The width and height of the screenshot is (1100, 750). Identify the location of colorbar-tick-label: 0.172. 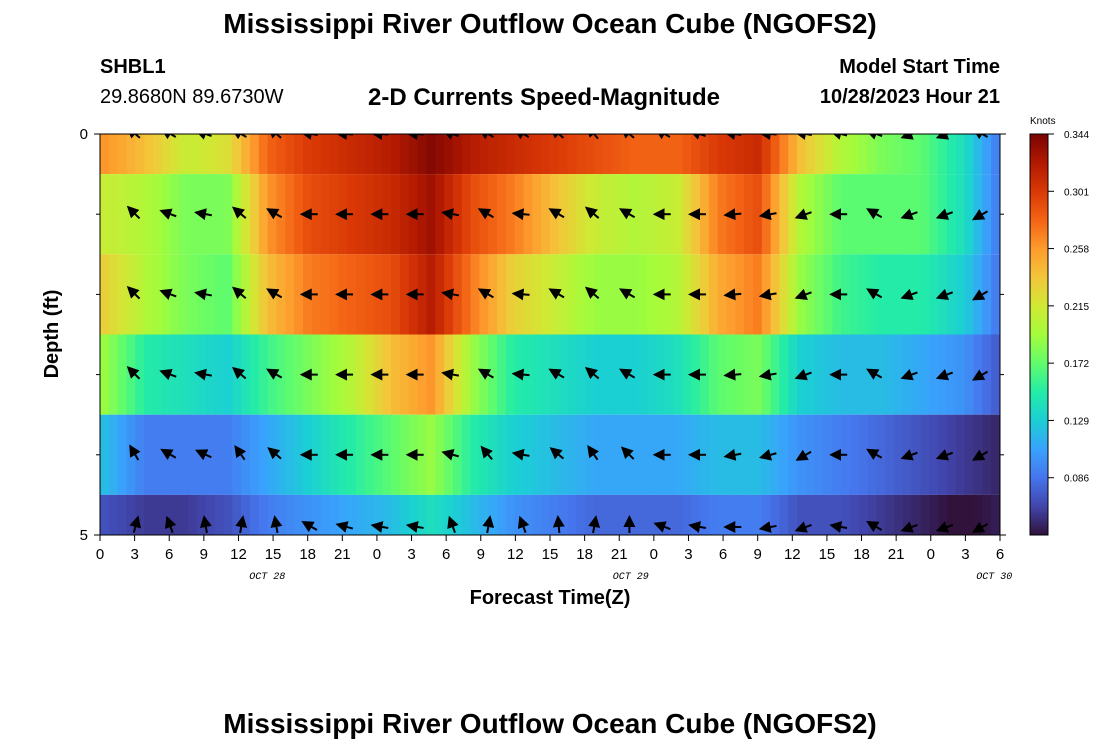
(1076, 364).